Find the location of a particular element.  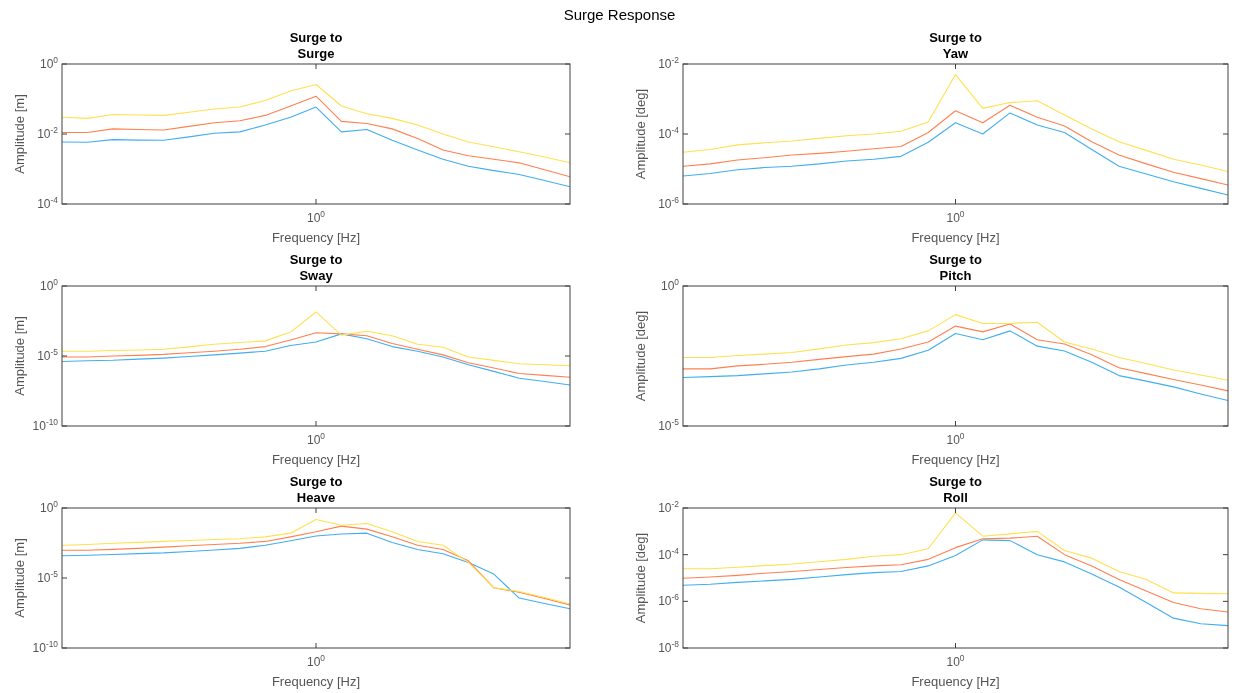

chart-title: Surge to Yaw is located at coordinates (955, 45).